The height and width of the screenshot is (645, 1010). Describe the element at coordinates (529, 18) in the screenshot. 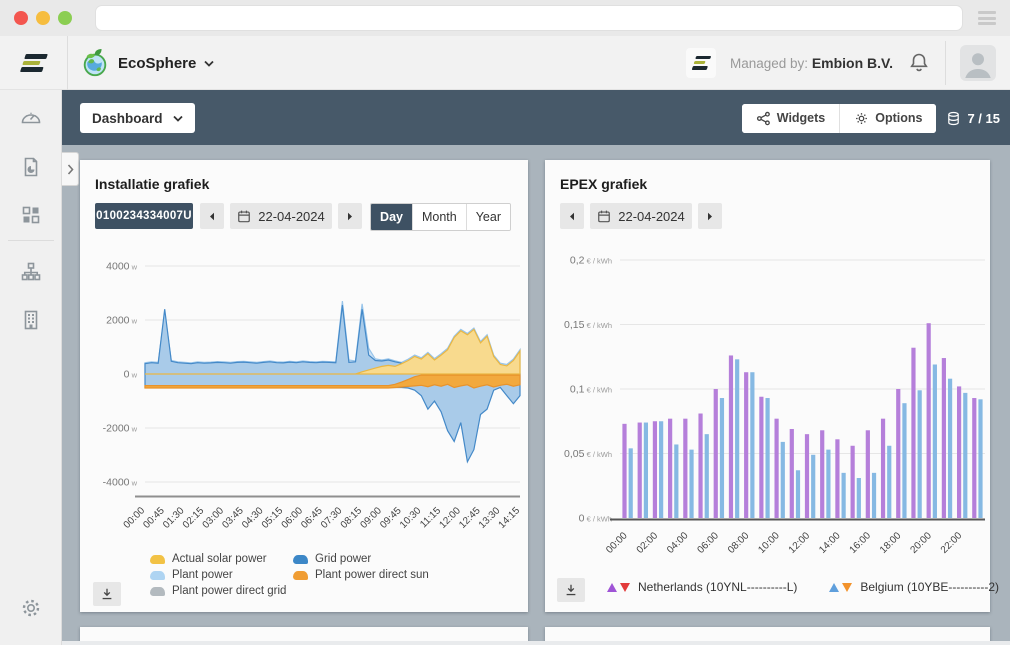

I see `address-bar` at that location.